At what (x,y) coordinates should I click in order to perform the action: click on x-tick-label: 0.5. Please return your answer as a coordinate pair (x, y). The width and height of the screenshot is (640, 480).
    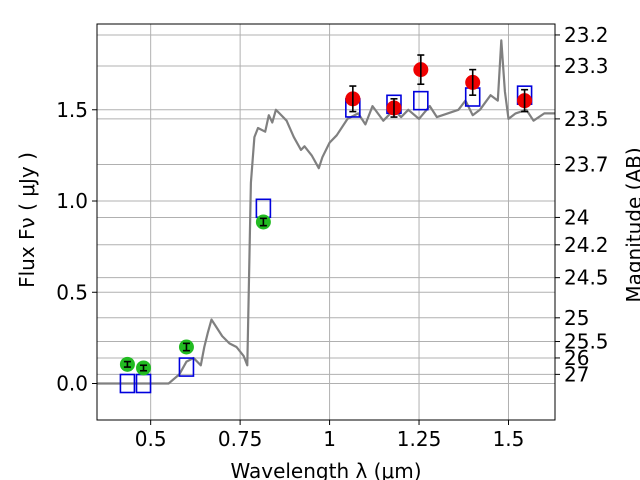
    Looking at the image, I should click on (151, 439).